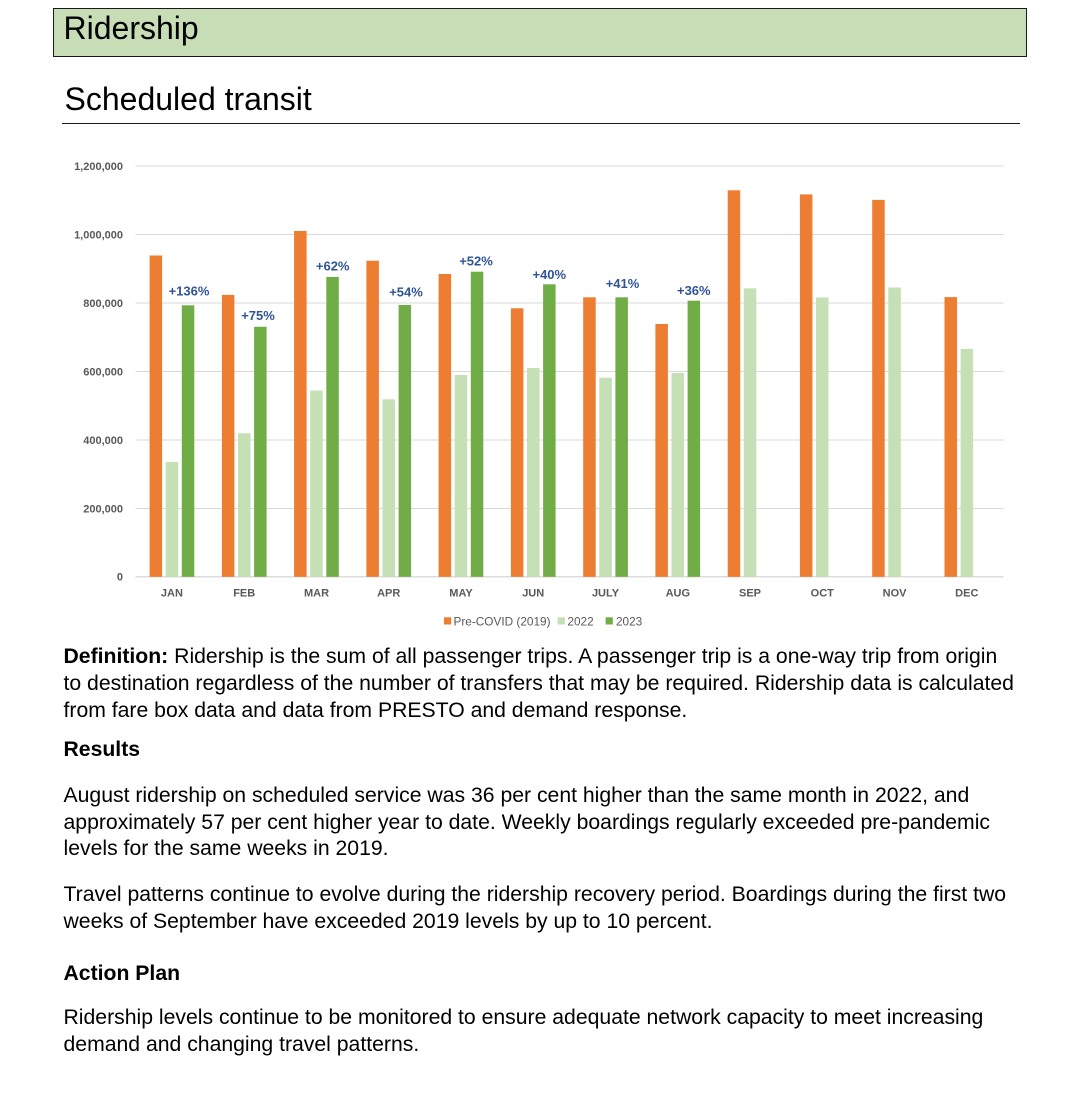  What do you see at coordinates (549, 274) in the screenshot?
I see `svg-text: +40%` at bounding box center [549, 274].